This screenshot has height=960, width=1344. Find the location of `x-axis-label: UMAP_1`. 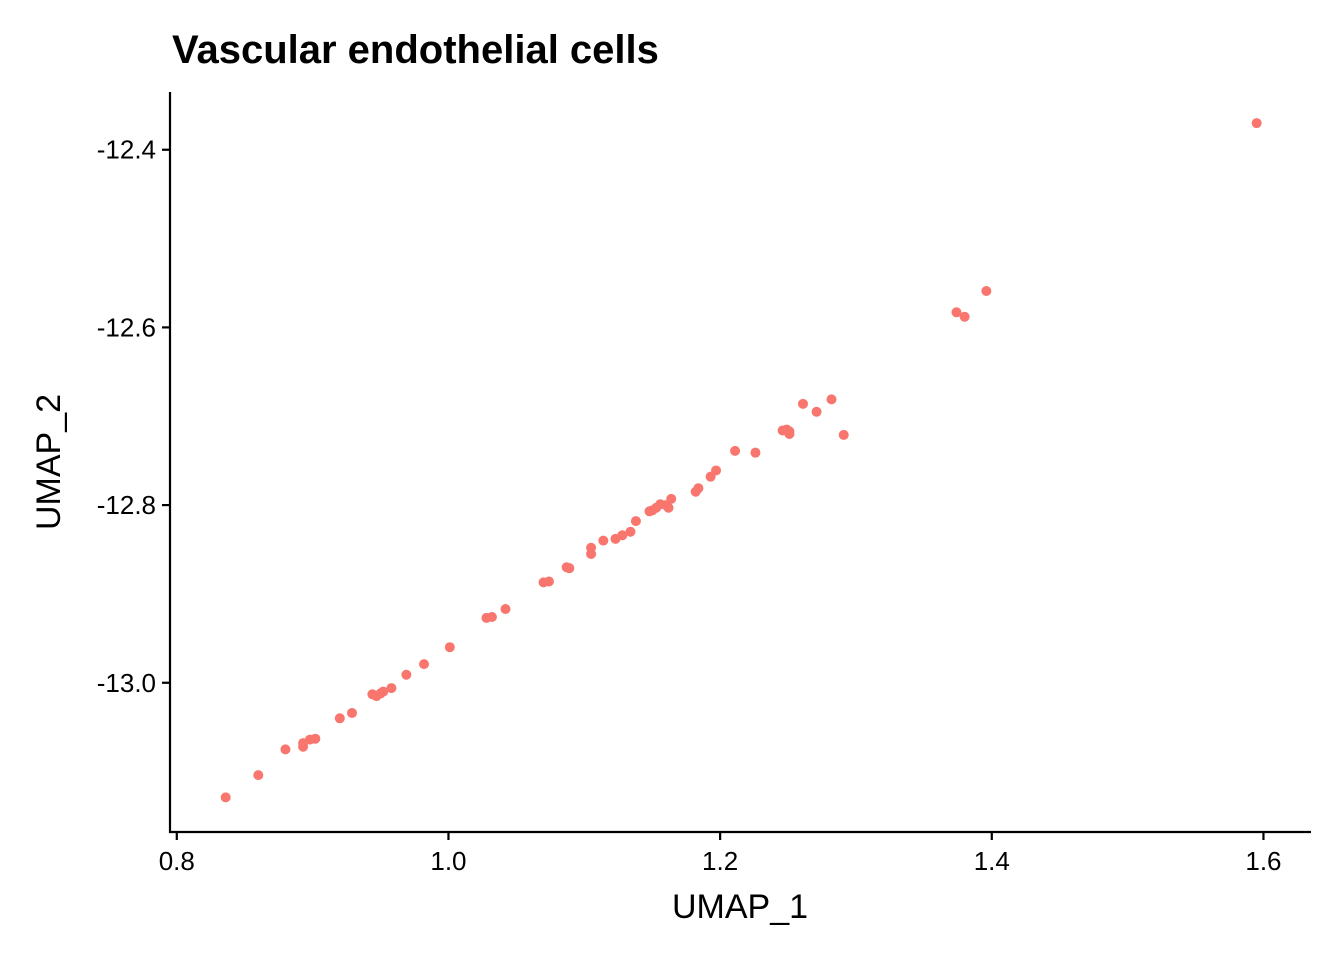

x-axis-label: UMAP_1 is located at coordinates (740, 907).